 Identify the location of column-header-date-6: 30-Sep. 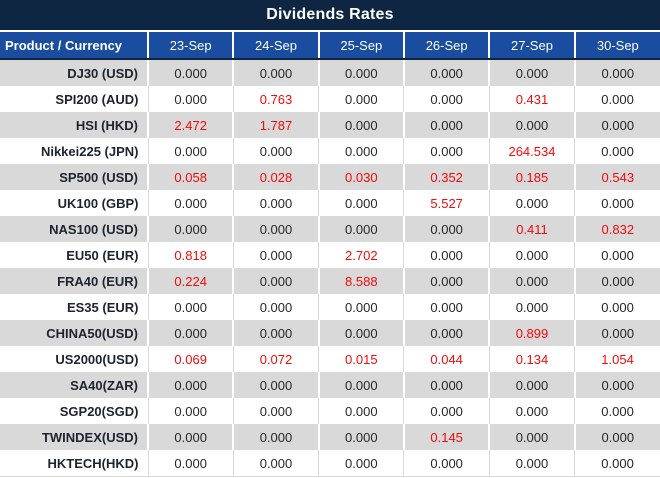
(616, 46).